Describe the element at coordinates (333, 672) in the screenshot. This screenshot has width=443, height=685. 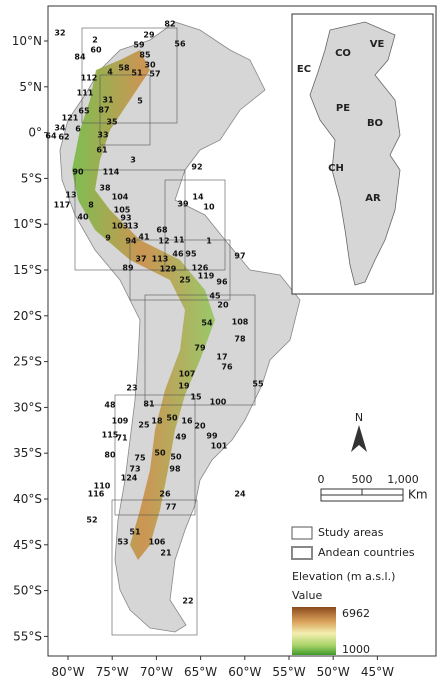
I see `x-axis-label: 50°W` at that location.